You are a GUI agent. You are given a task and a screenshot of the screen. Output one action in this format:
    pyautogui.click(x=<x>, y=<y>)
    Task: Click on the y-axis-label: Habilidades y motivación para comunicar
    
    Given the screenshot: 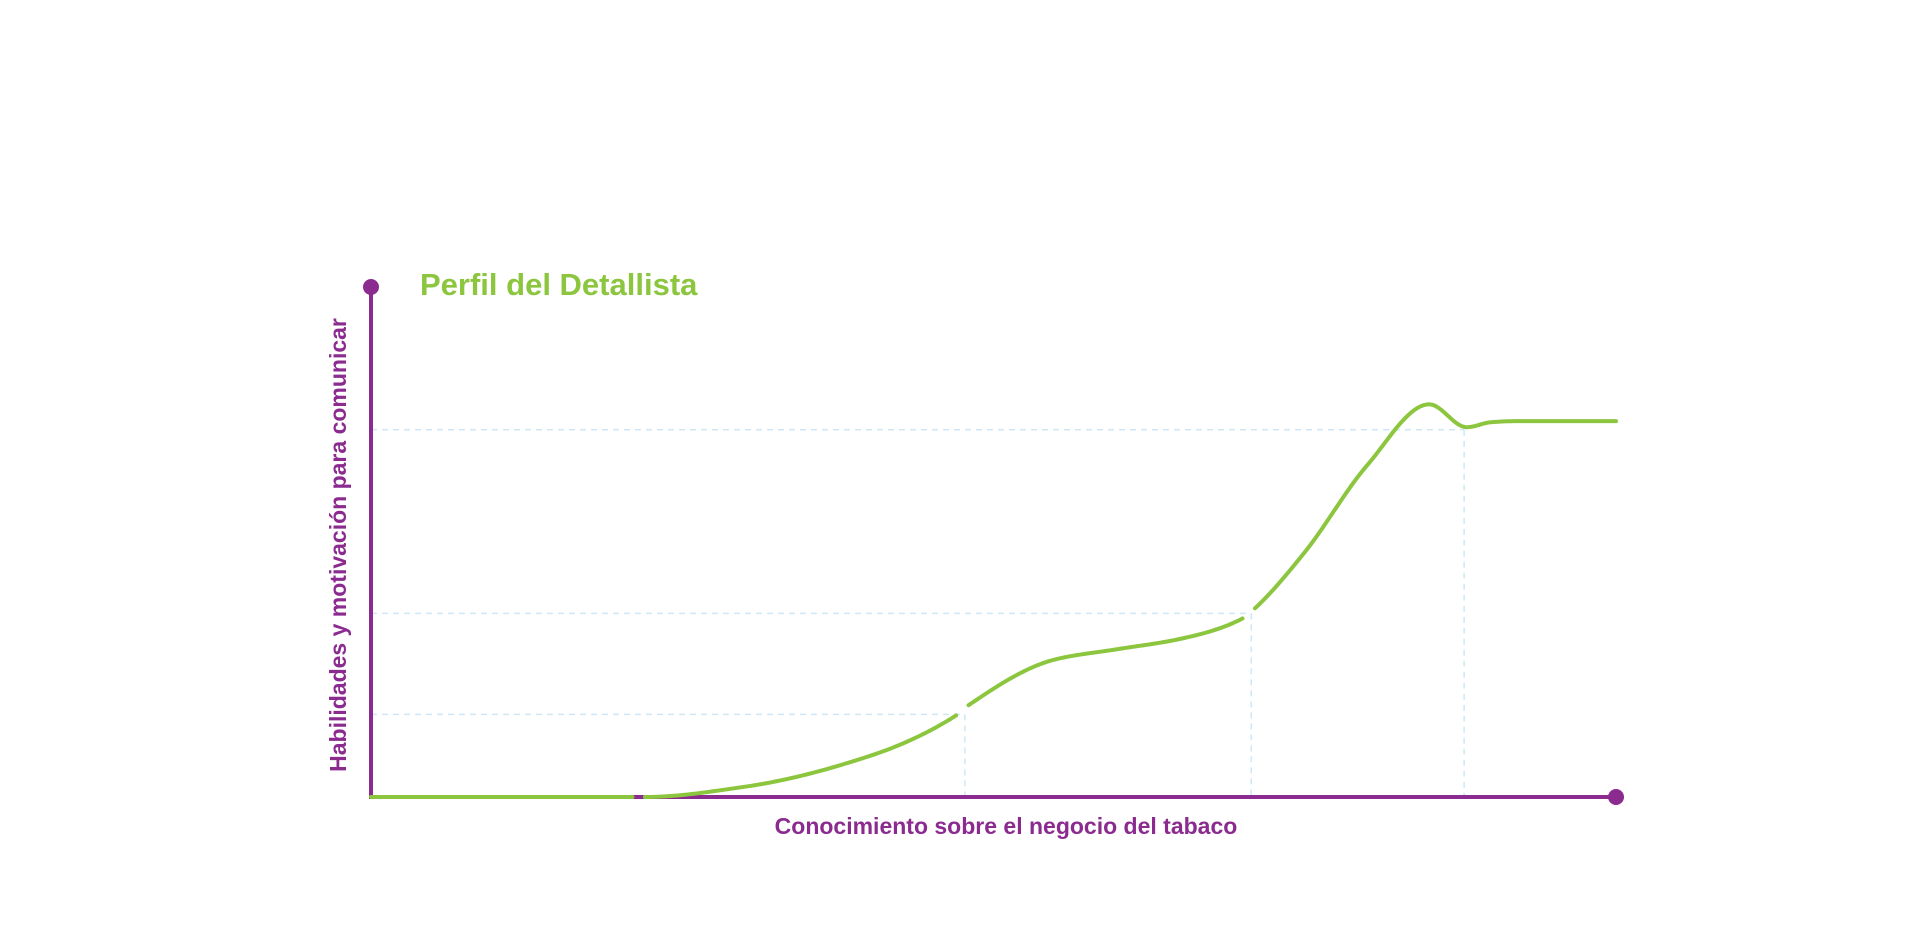 What is the action you would take?
    pyautogui.click(x=338, y=545)
    